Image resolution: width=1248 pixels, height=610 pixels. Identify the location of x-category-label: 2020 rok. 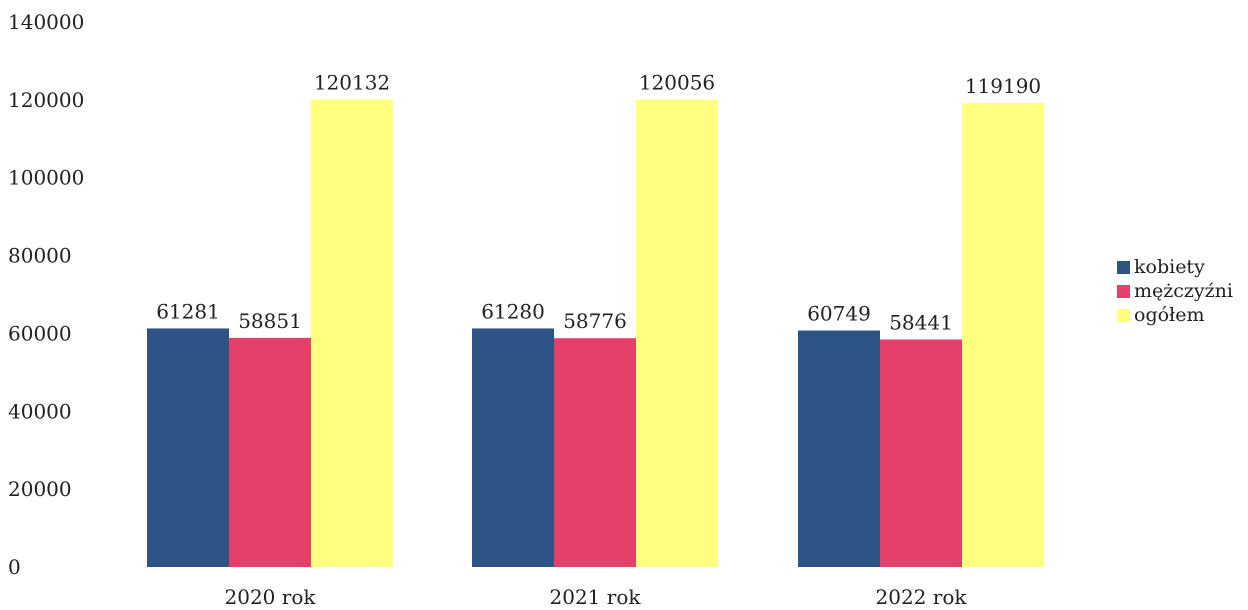
(271, 597).